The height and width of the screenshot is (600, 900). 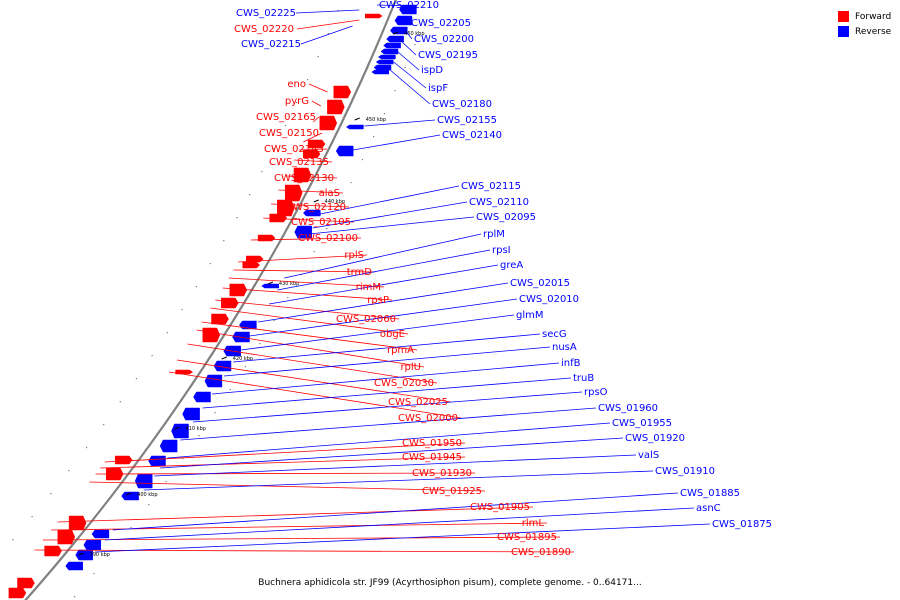 I want to click on reverse-gene-label: CWS_02215, so click(x=271, y=44).